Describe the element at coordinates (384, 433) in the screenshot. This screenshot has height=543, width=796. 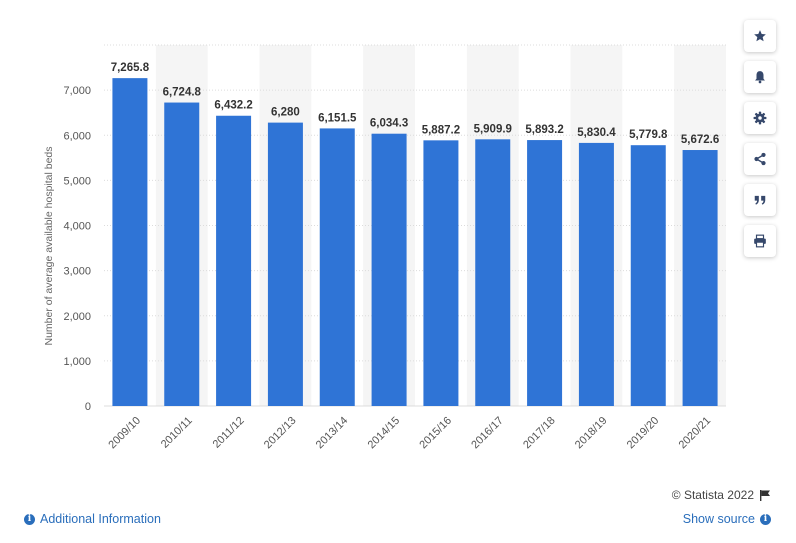
I see `x-tick-label: 2014/15` at that location.